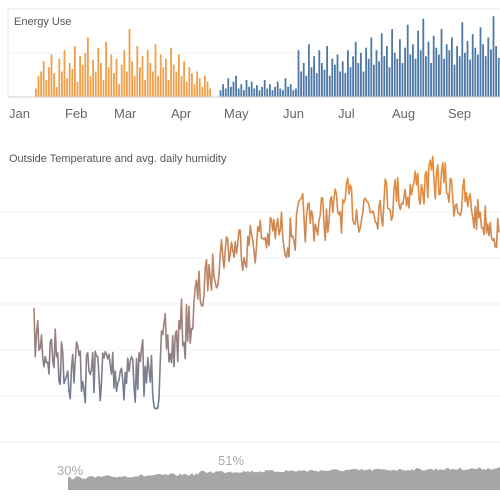 The height and width of the screenshot is (500, 500). What do you see at coordinates (76, 113) in the screenshot?
I see `energy-x-tick: Feb` at bounding box center [76, 113].